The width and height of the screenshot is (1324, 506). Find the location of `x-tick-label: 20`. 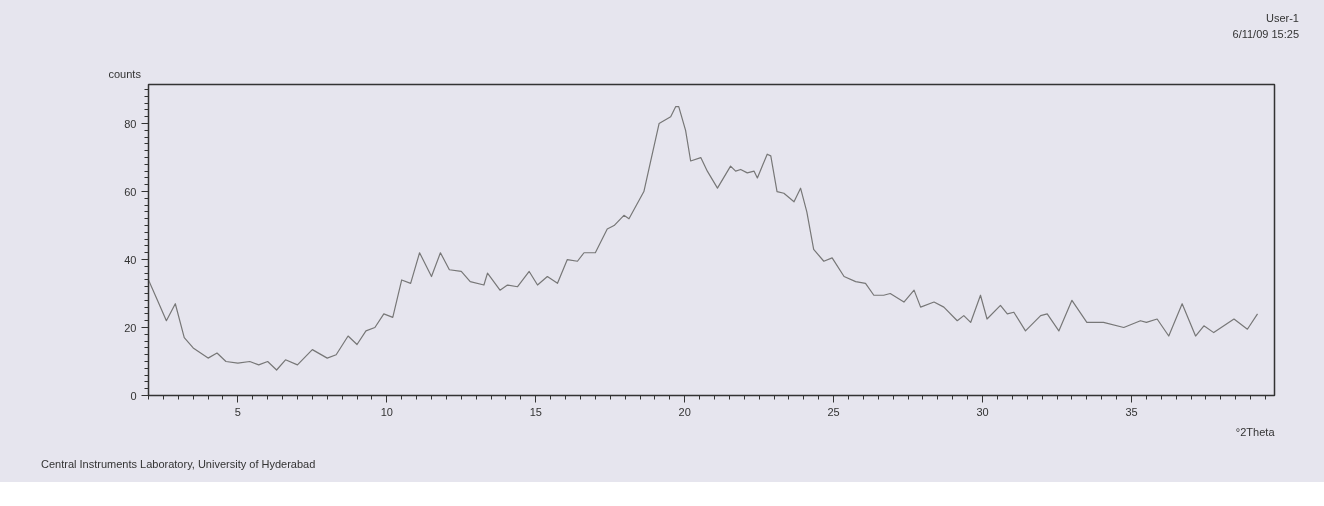

x-tick-label: 20 is located at coordinates (684, 411).